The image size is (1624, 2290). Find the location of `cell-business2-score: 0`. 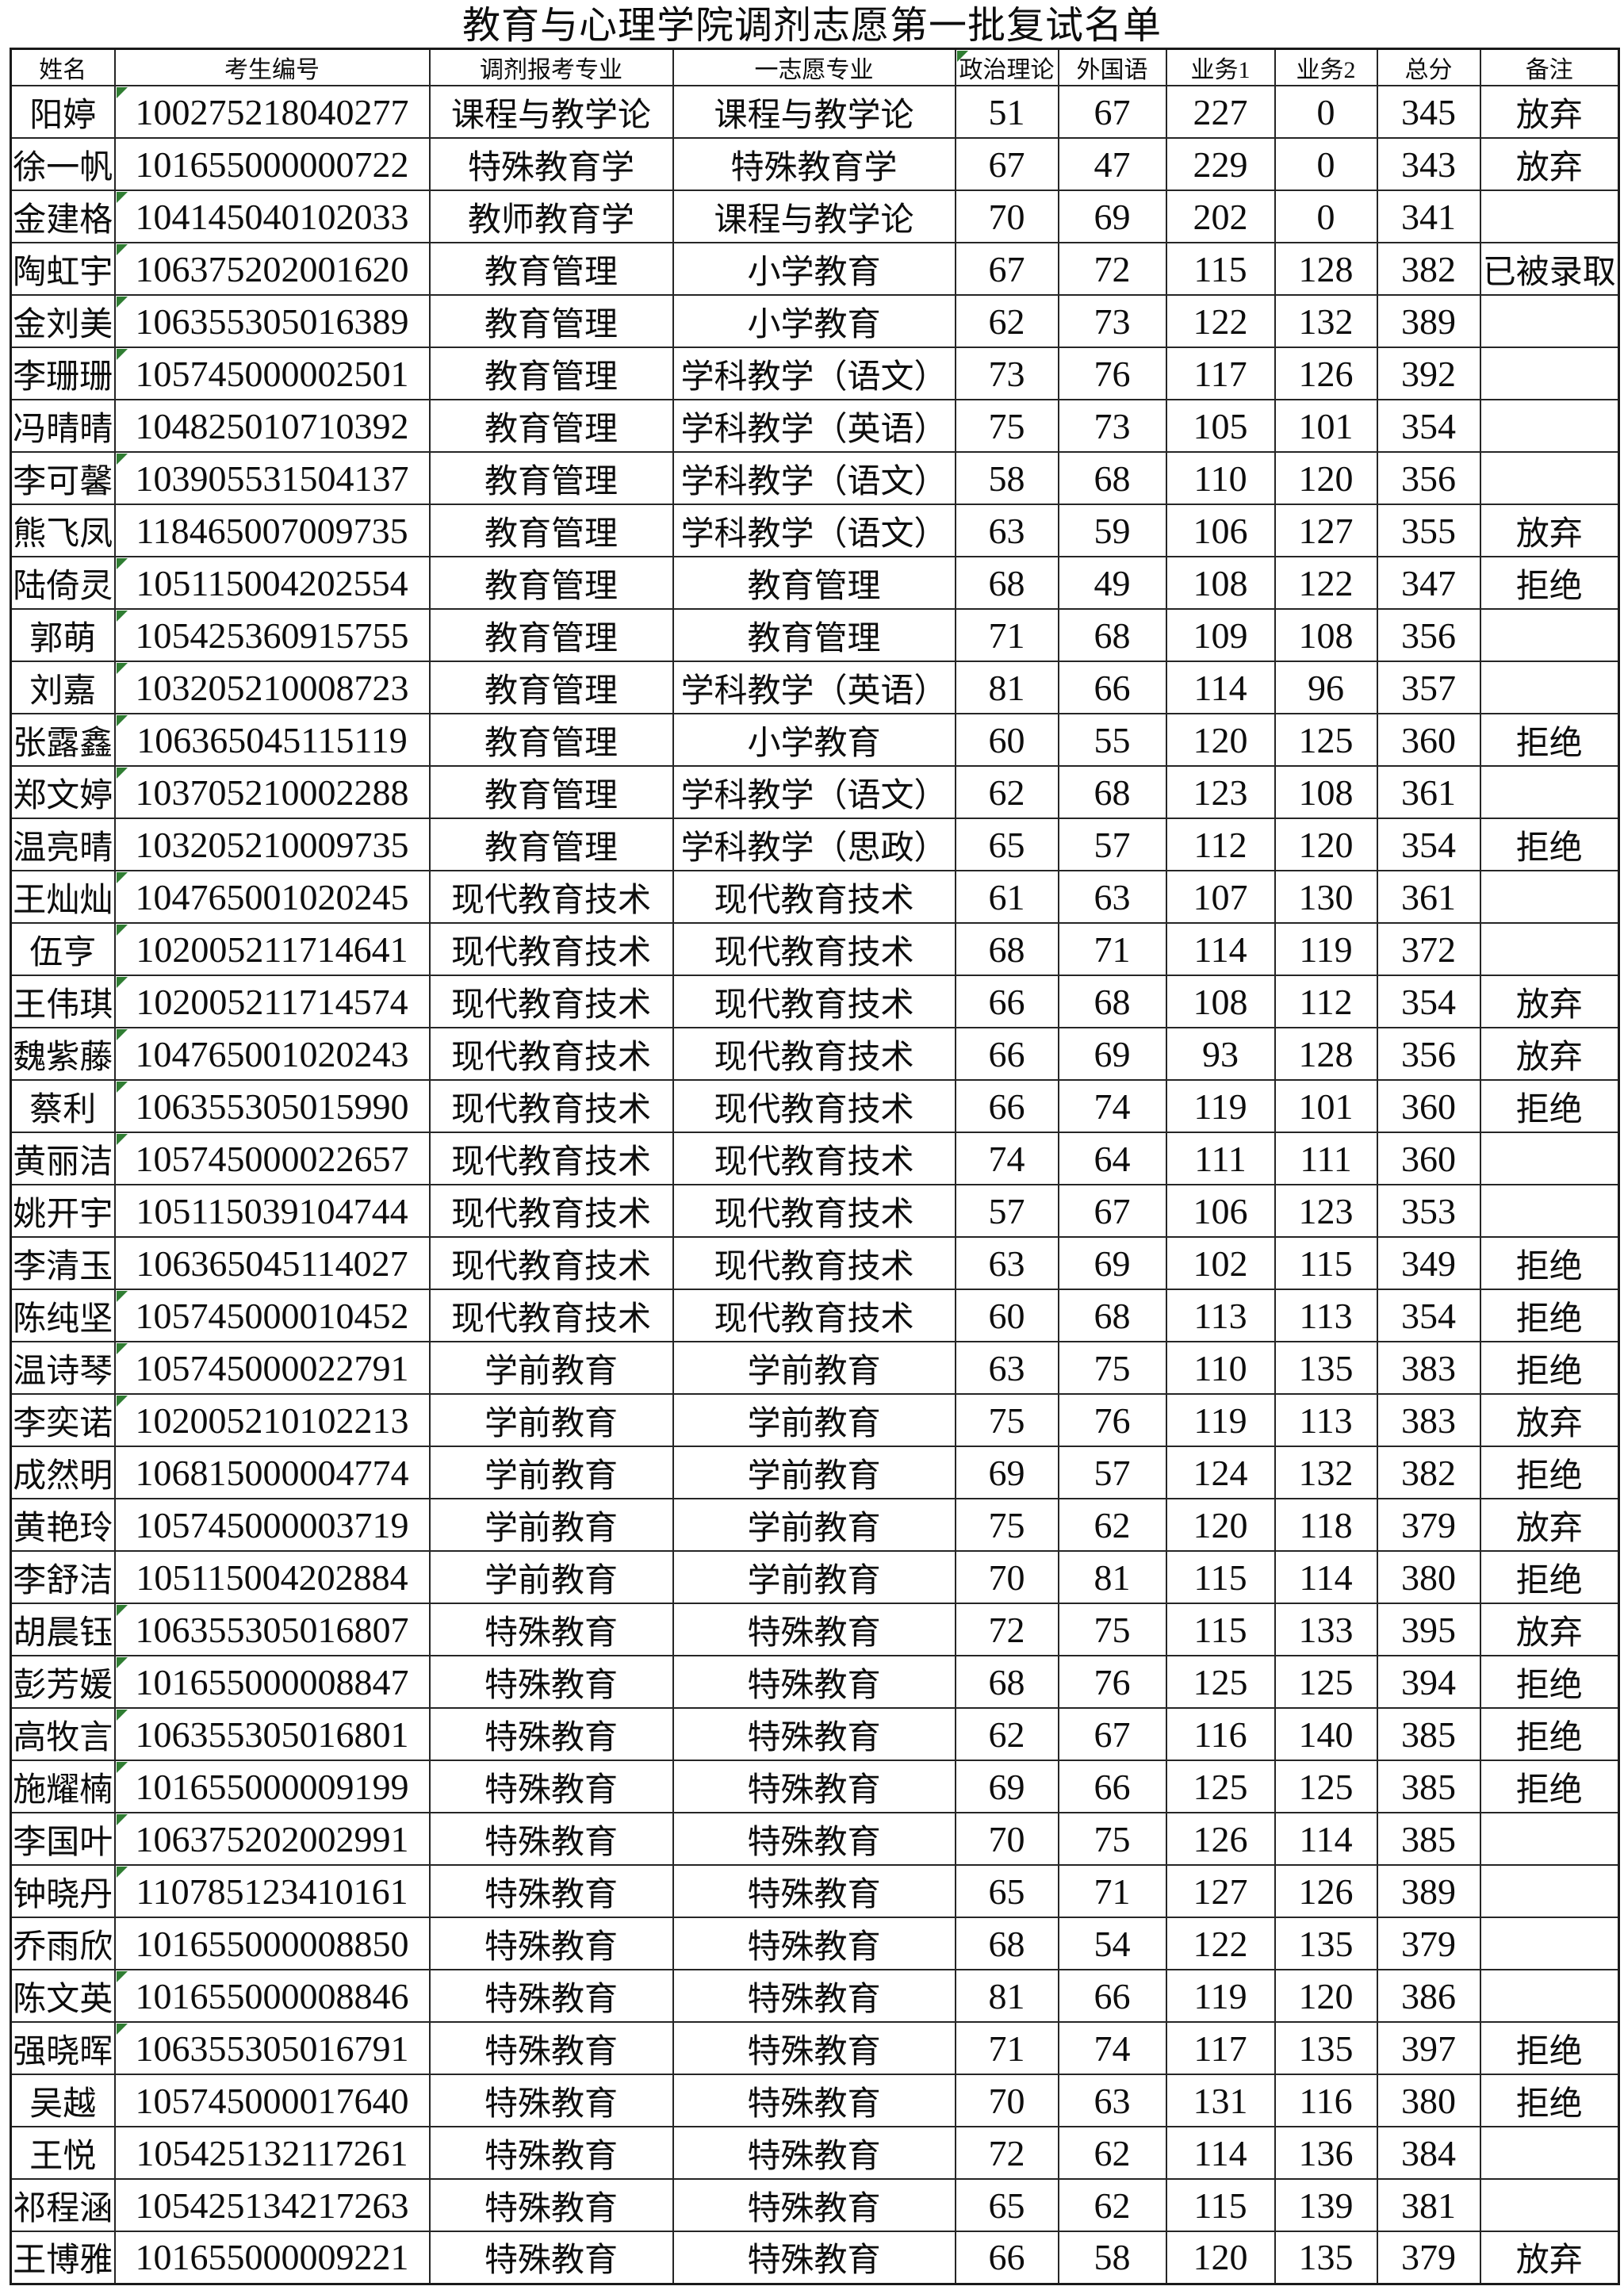

cell-business2-score: 0 is located at coordinates (1326, 112).